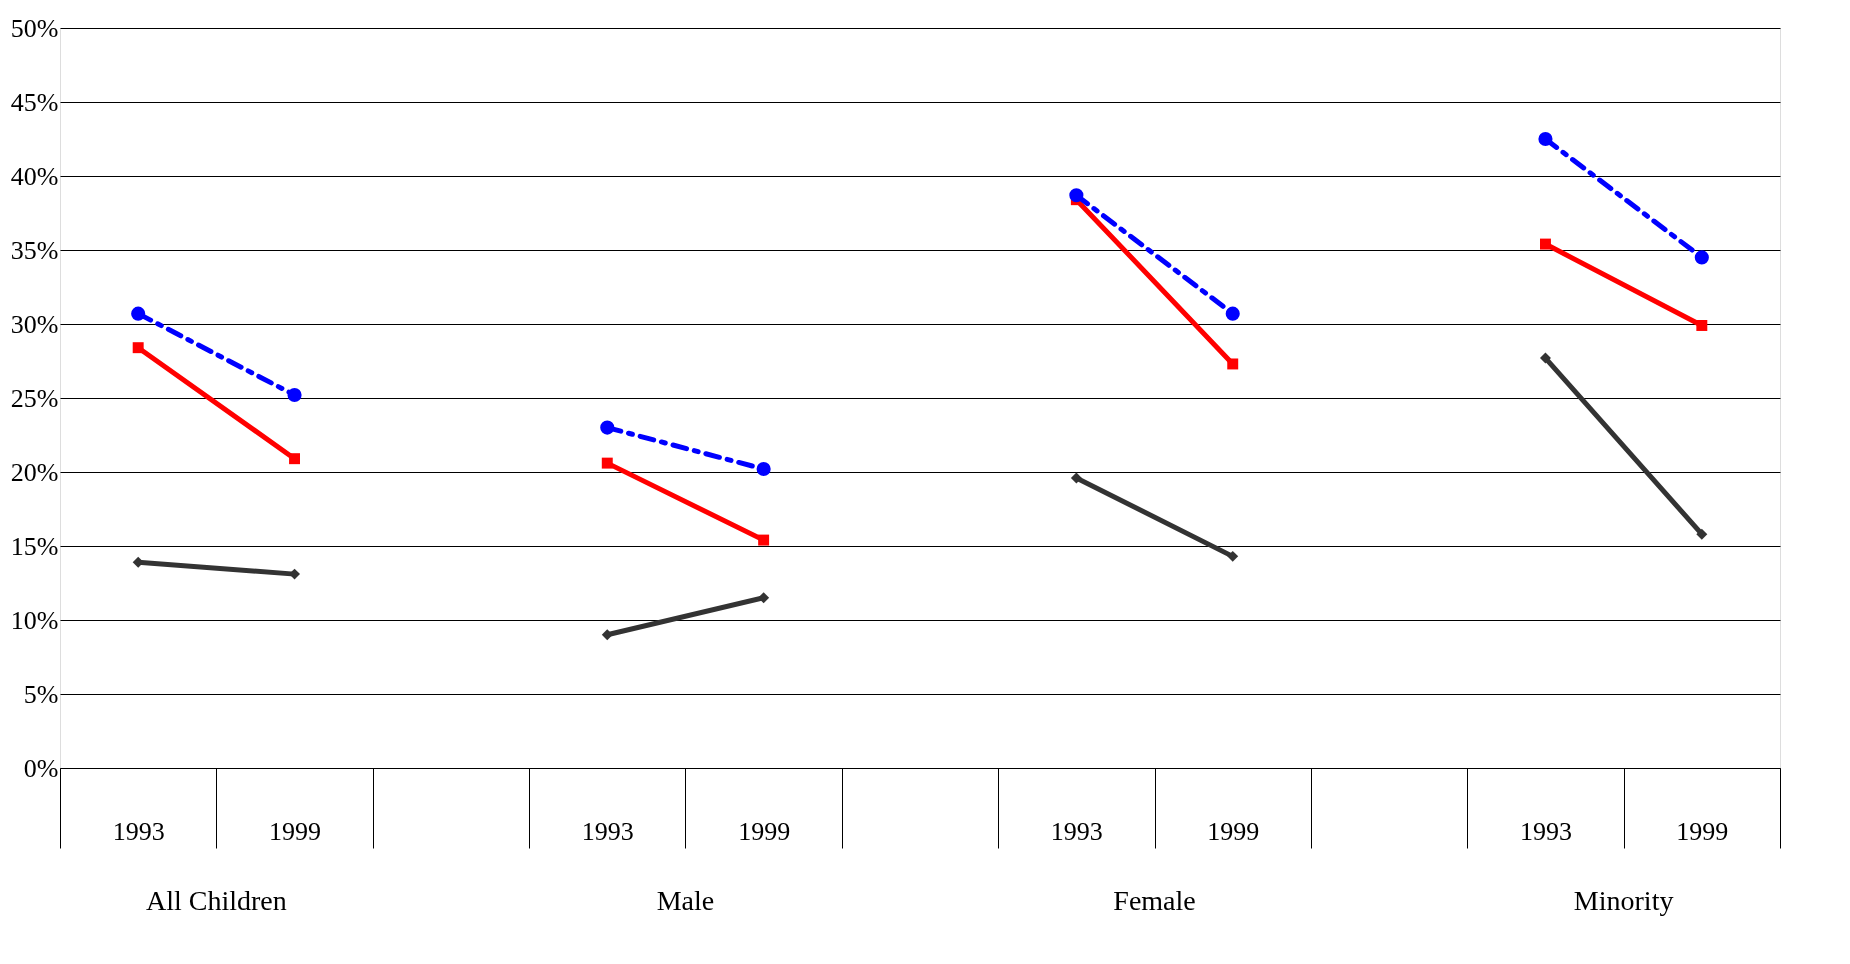 The width and height of the screenshot is (1850, 964). Describe the element at coordinates (34, 398) in the screenshot. I see `y-tick-label: 25%` at that location.